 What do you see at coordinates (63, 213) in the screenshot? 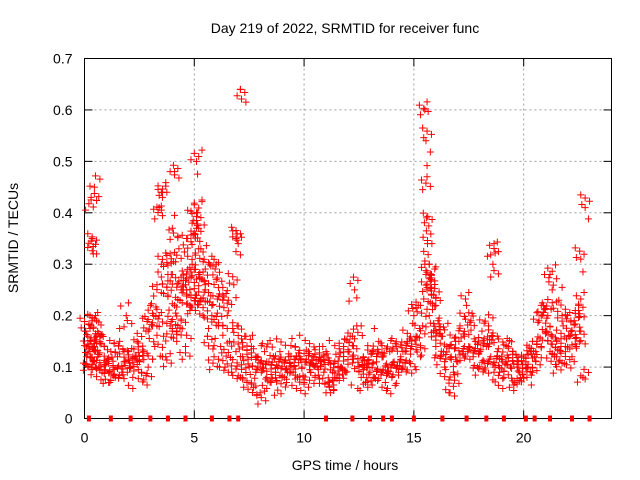
I see `y-tick-label: 0.4` at bounding box center [63, 213].